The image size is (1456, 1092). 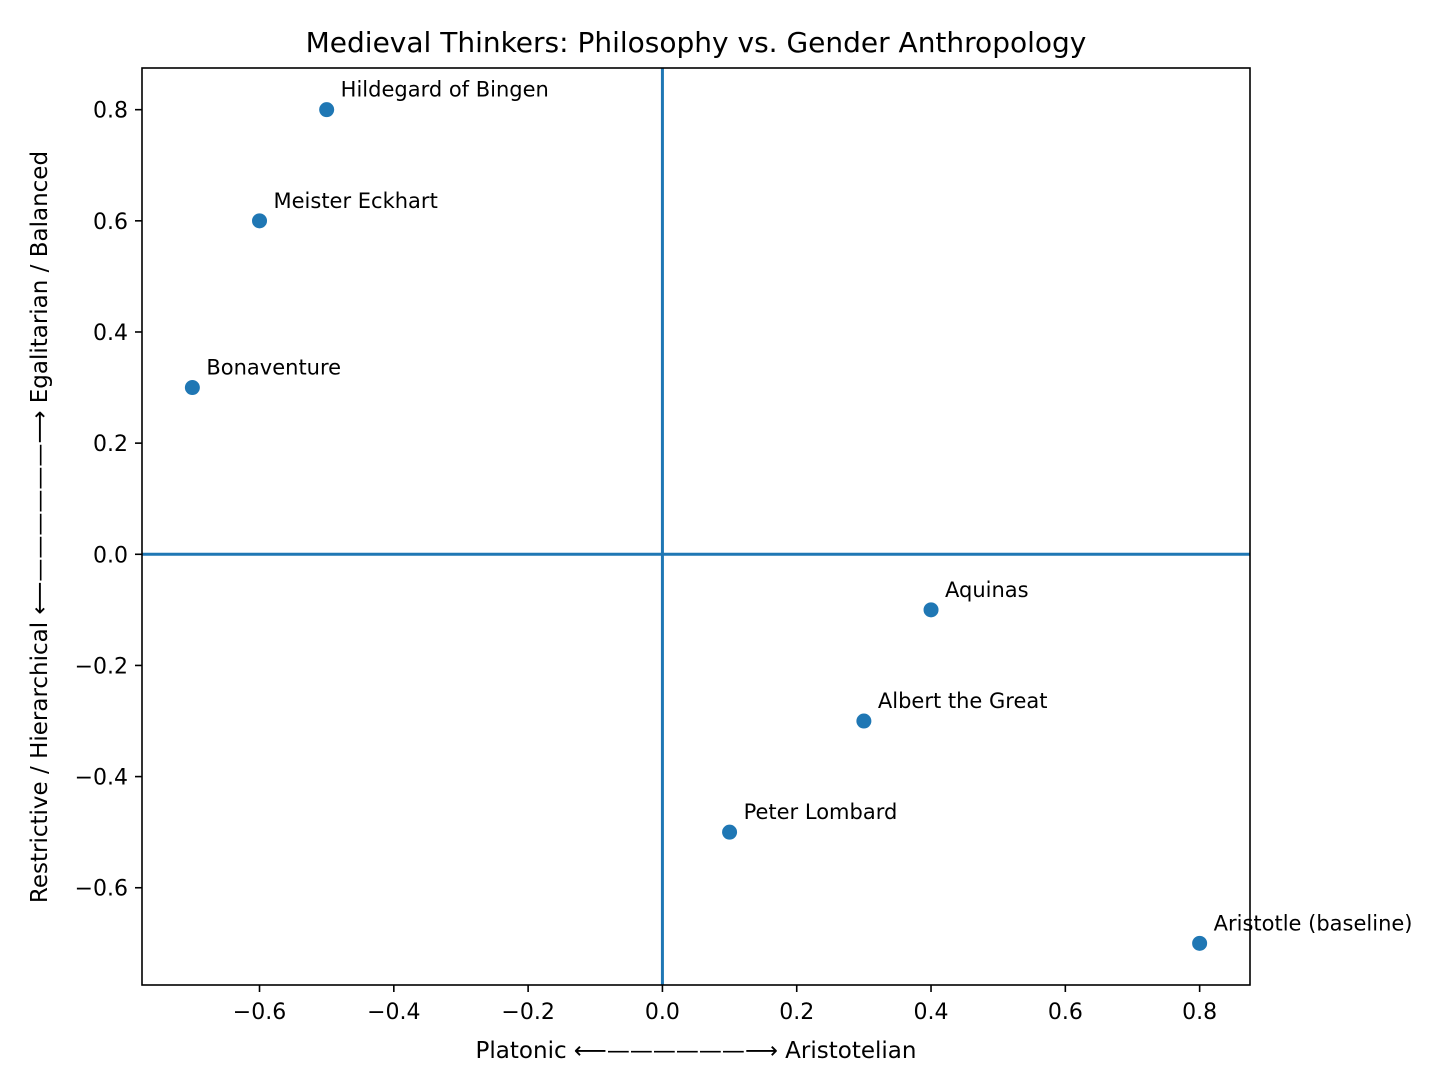 What do you see at coordinates (259, 1012) in the screenshot?
I see `x-tick-label: −0.6` at bounding box center [259, 1012].